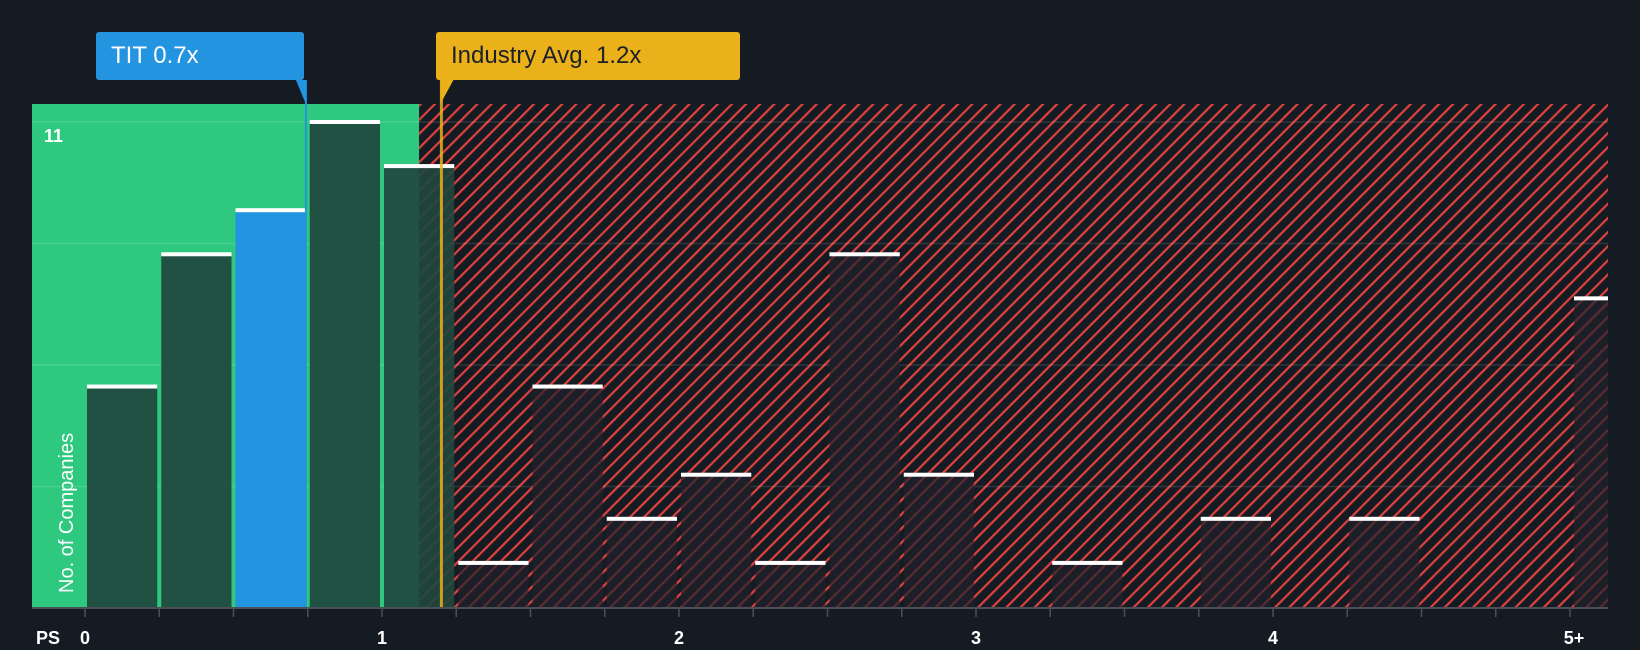 The image size is (1640, 650). Describe the element at coordinates (155, 55) in the screenshot. I see `company-ps-label: TIT 0.7x` at that location.